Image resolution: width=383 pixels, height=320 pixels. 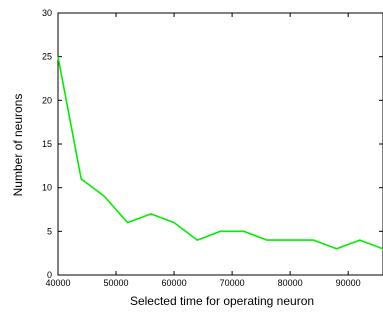 I want to click on y-axis-label: Number of neurons, so click(x=18, y=145).